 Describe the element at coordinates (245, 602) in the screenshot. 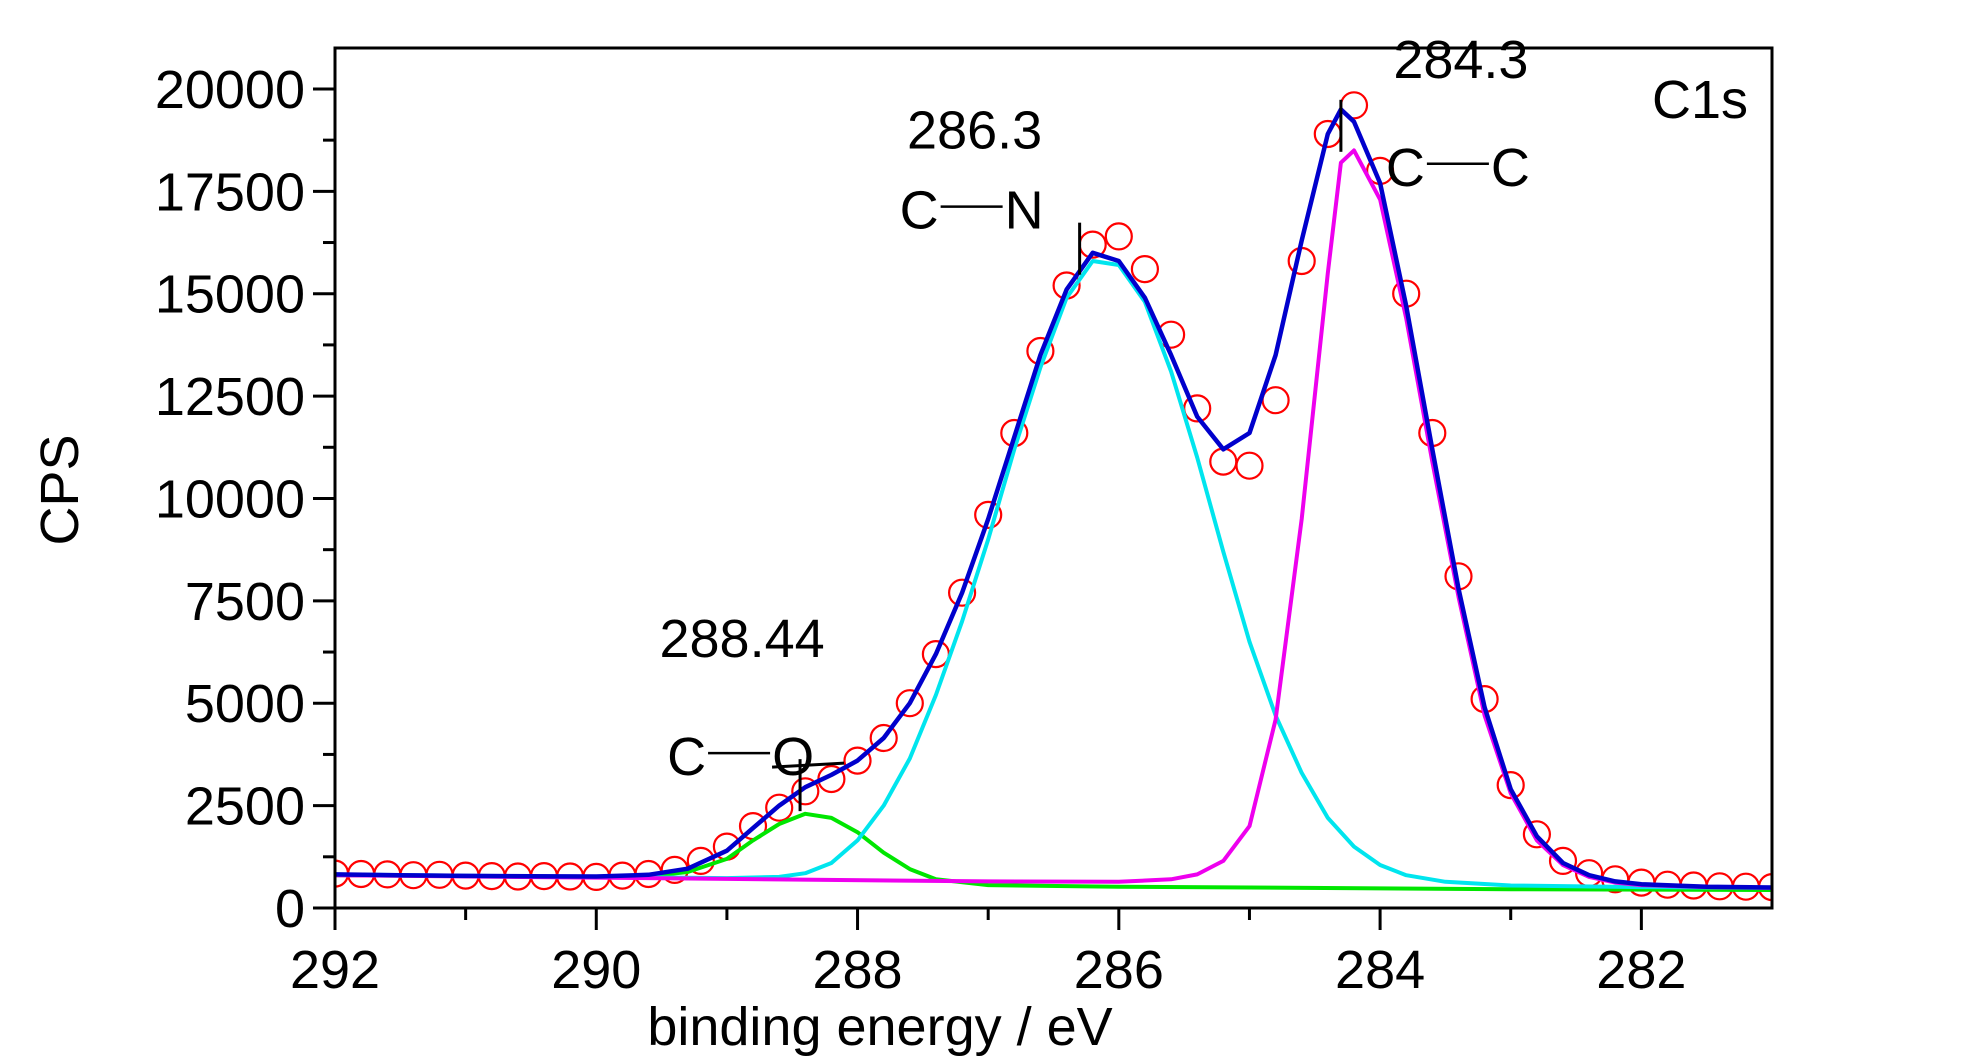

I see `y-tick-label: 7500` at that location.